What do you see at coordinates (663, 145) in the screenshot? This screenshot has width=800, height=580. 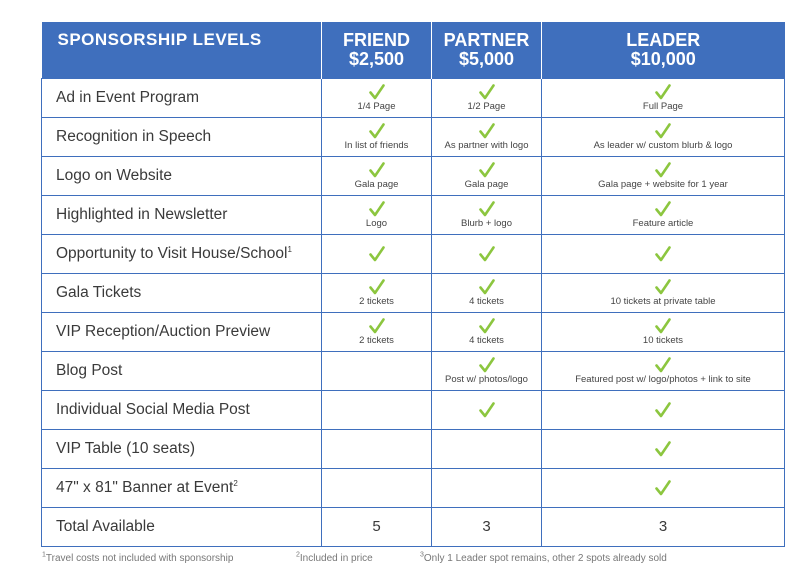 I see `cell-note: As leader w/ custom blurb & logo` at bounding box center [663, 145].